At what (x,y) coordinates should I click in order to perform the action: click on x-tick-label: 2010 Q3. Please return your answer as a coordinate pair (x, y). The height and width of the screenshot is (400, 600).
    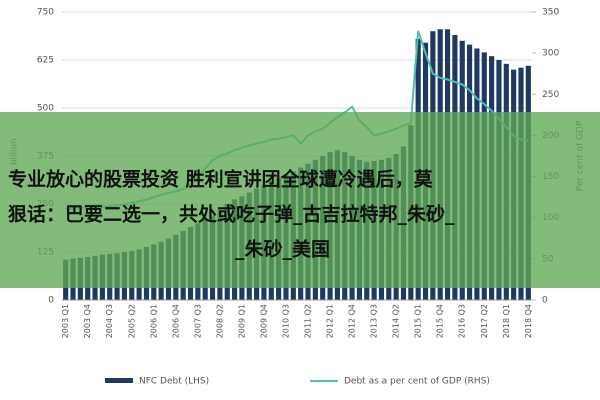
    Looking at the image, I should click on (285, 321).